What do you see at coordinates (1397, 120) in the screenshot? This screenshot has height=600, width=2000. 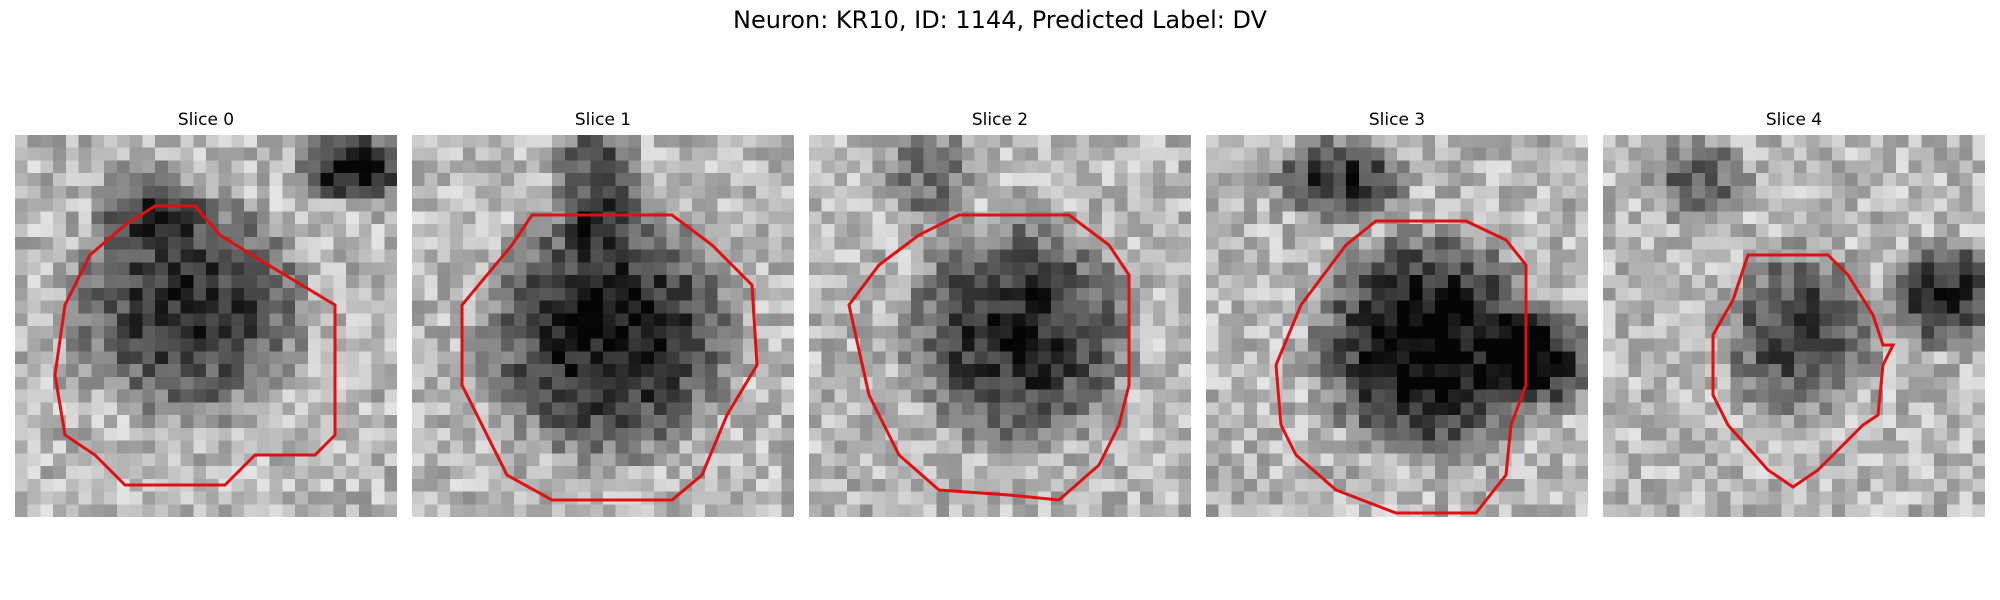 I see `slice-title-3: Slice 3` at bounding box center [1397, 120].